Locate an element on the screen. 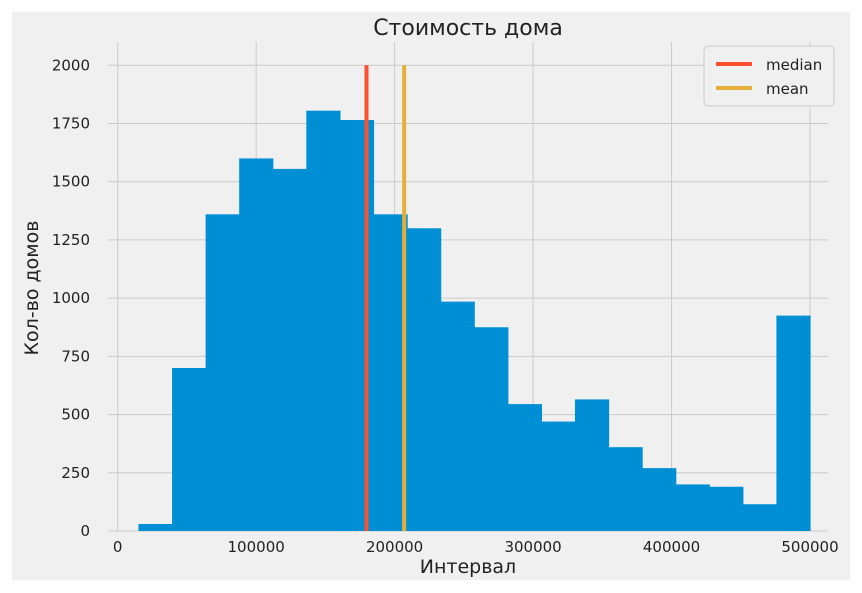 The width and height of the screenshot is (862, 593). x-tick-label: 0 is located at coordinates (118, 547).